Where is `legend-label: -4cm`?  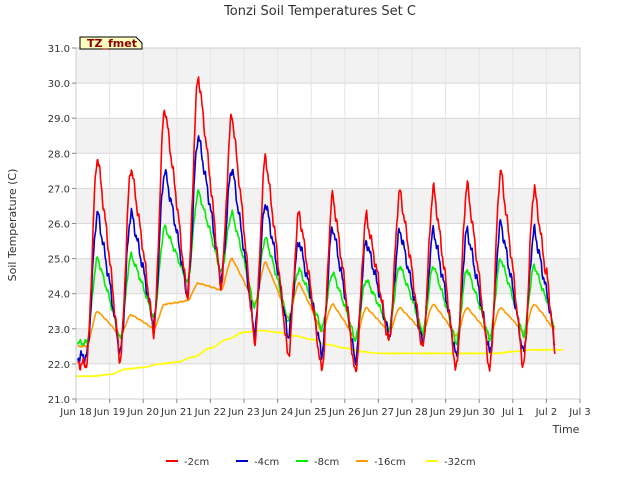 legend-label: -4cm is located at coordinates (266, 462).